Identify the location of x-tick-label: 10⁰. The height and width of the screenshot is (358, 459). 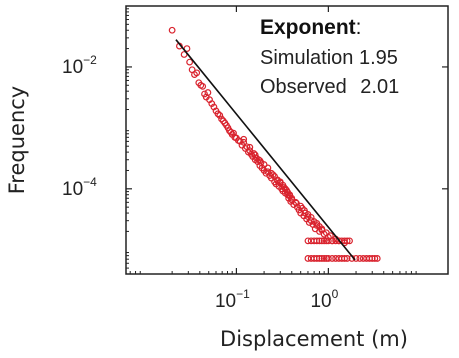
(324, 299).